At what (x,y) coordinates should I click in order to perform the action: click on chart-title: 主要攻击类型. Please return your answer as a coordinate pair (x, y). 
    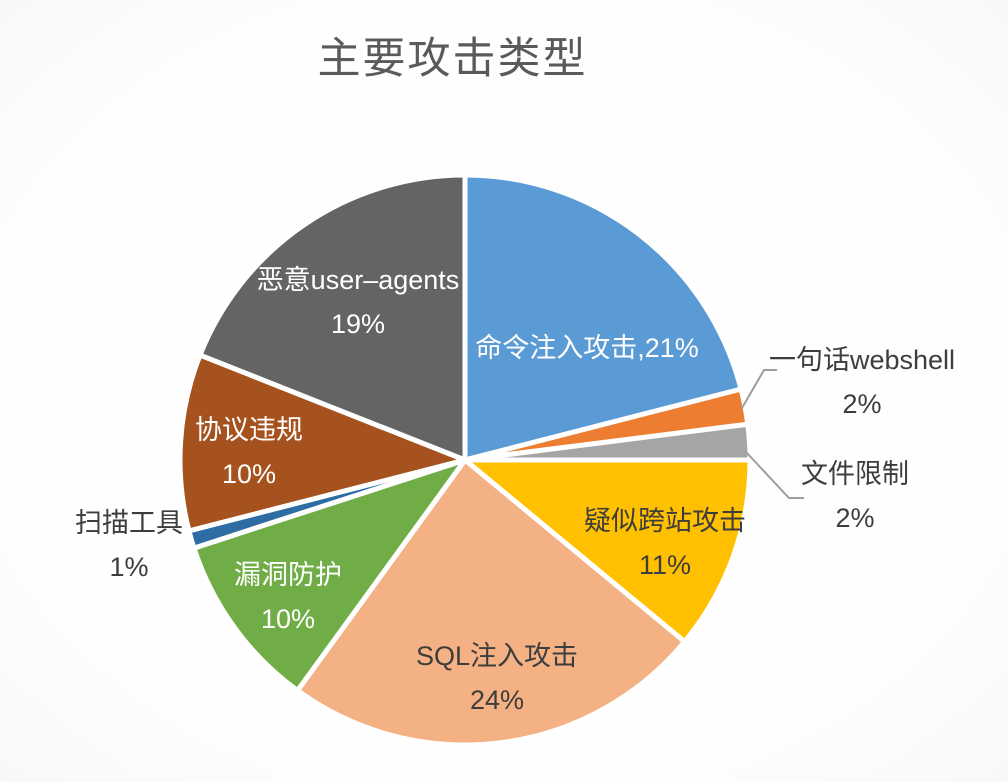
    Looking at the image, I should click on (452, 59).